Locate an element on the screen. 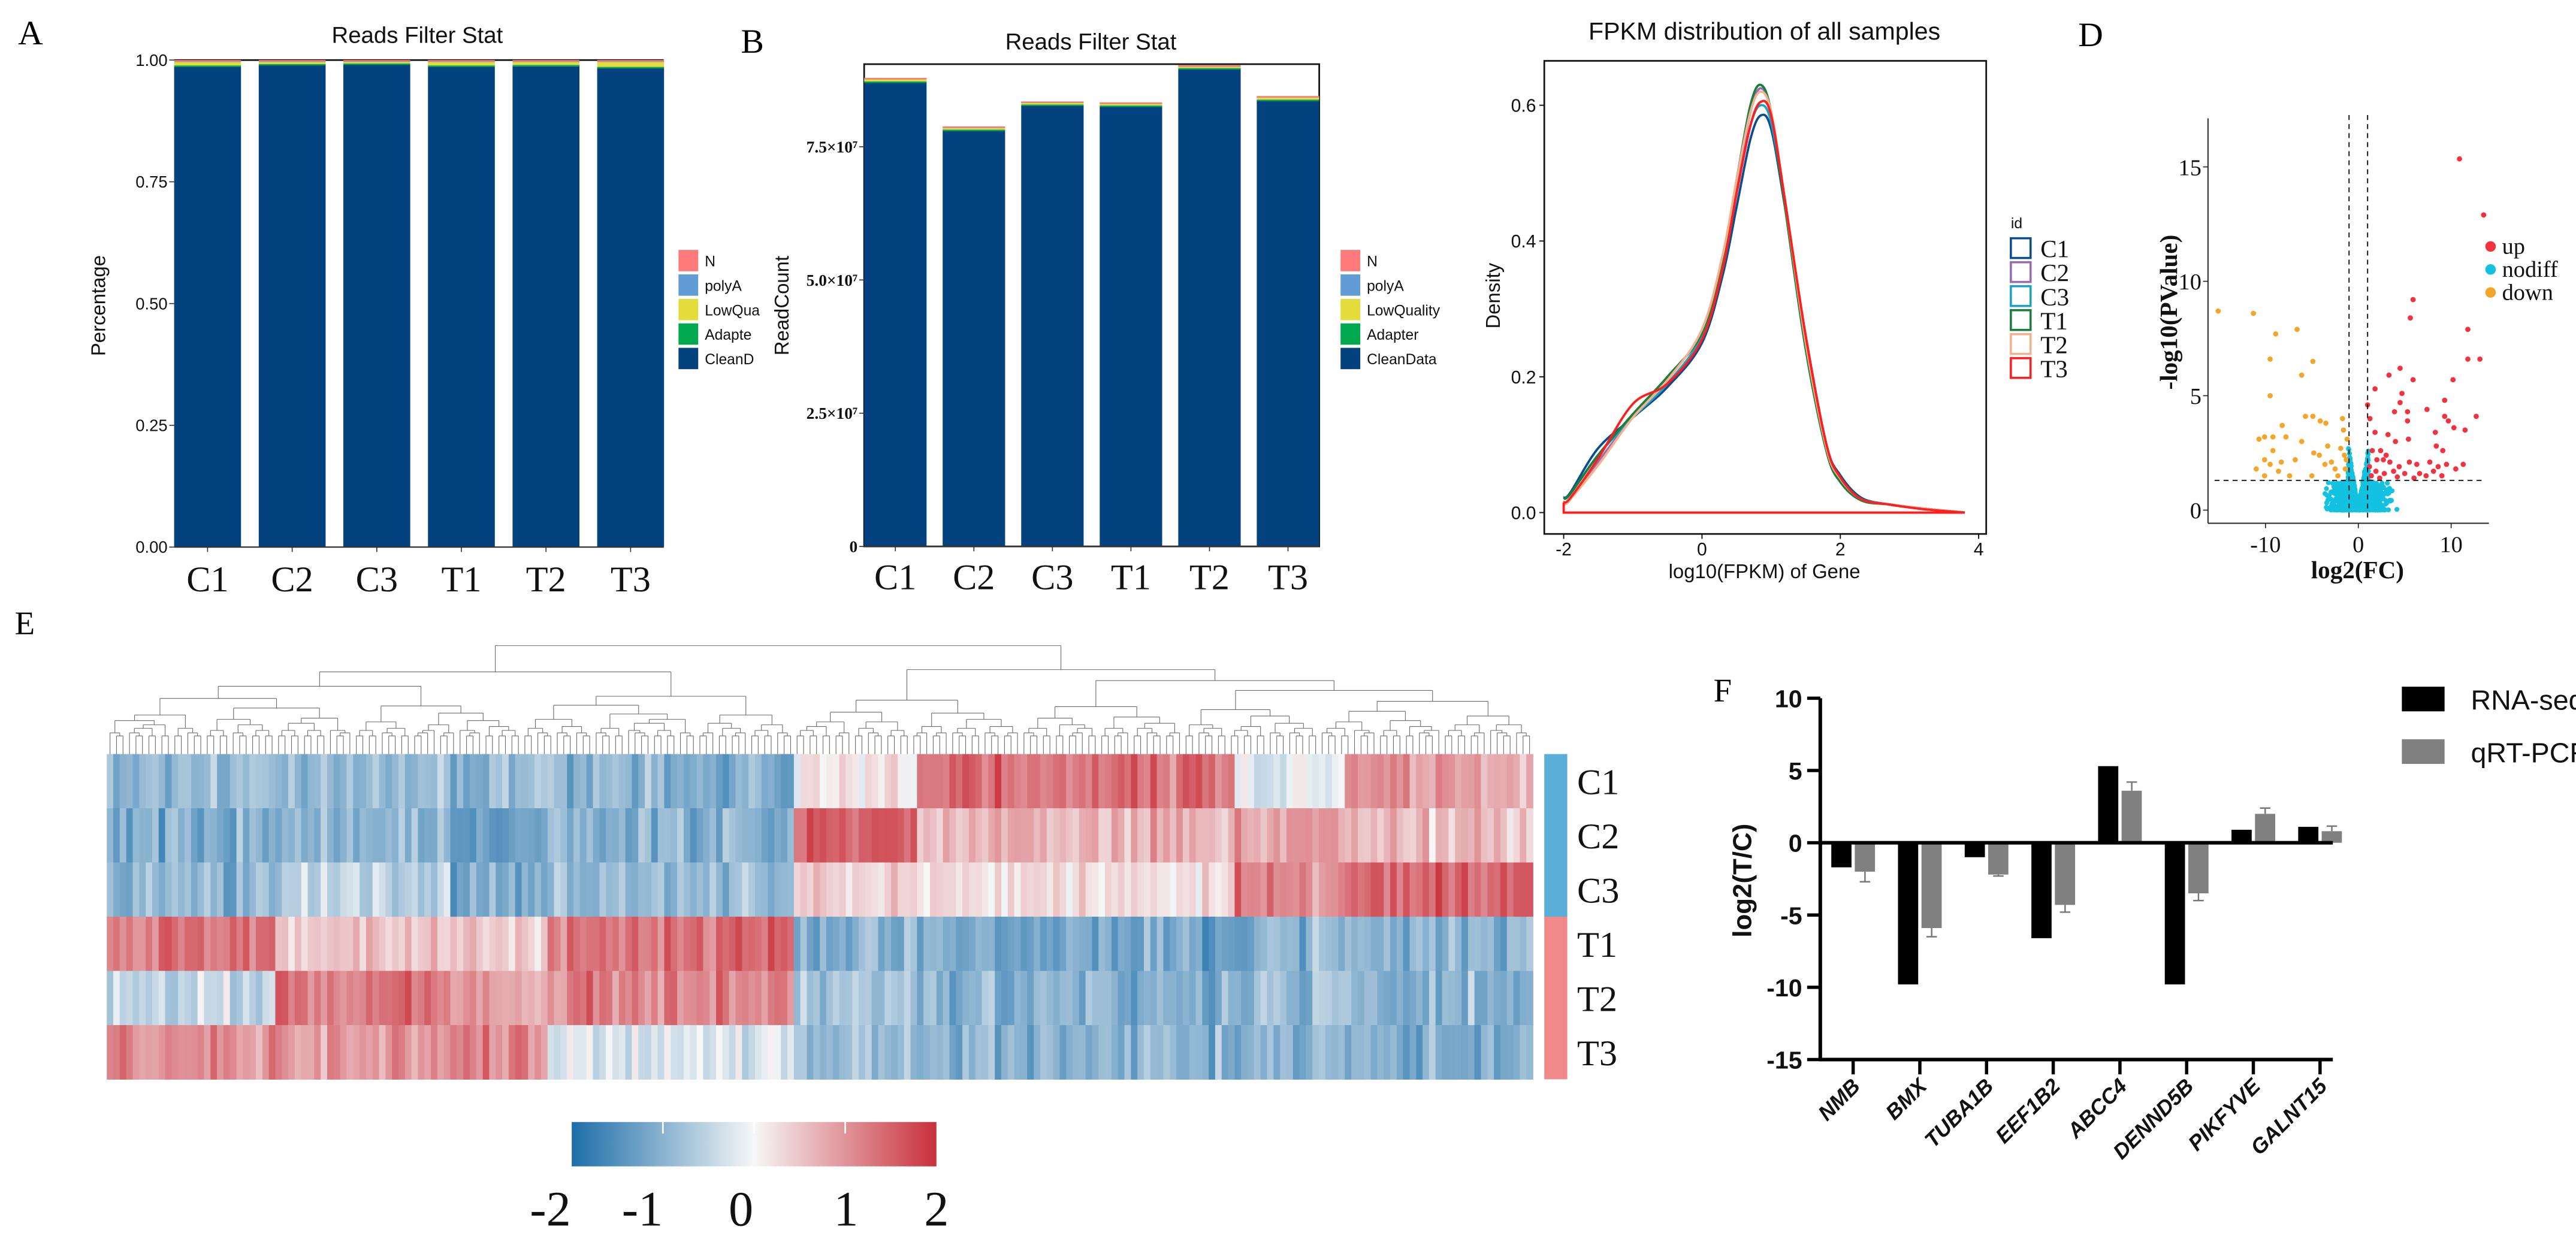  row-label: T2 is located at coordinates (1597, 1000).